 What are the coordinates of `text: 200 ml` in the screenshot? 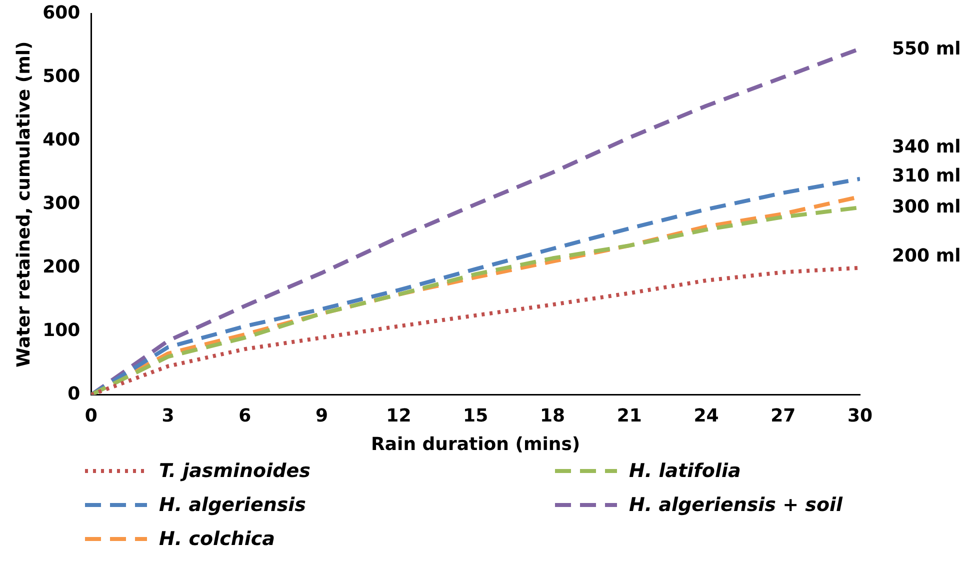 It's located at (926, 256).